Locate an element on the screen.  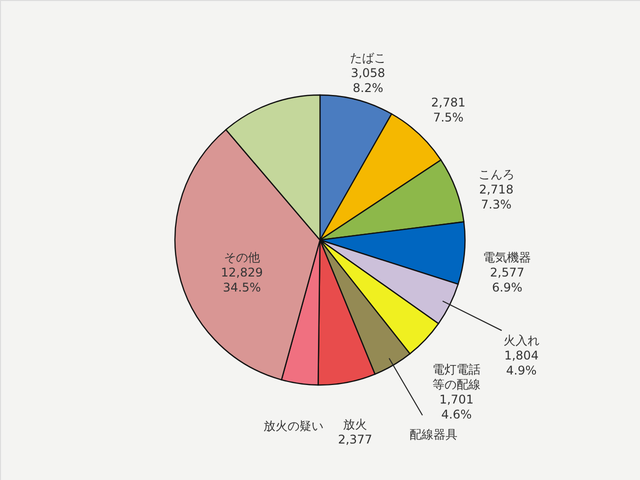
data-label: 3,058 8.2% is located at coordinates (368, 81).